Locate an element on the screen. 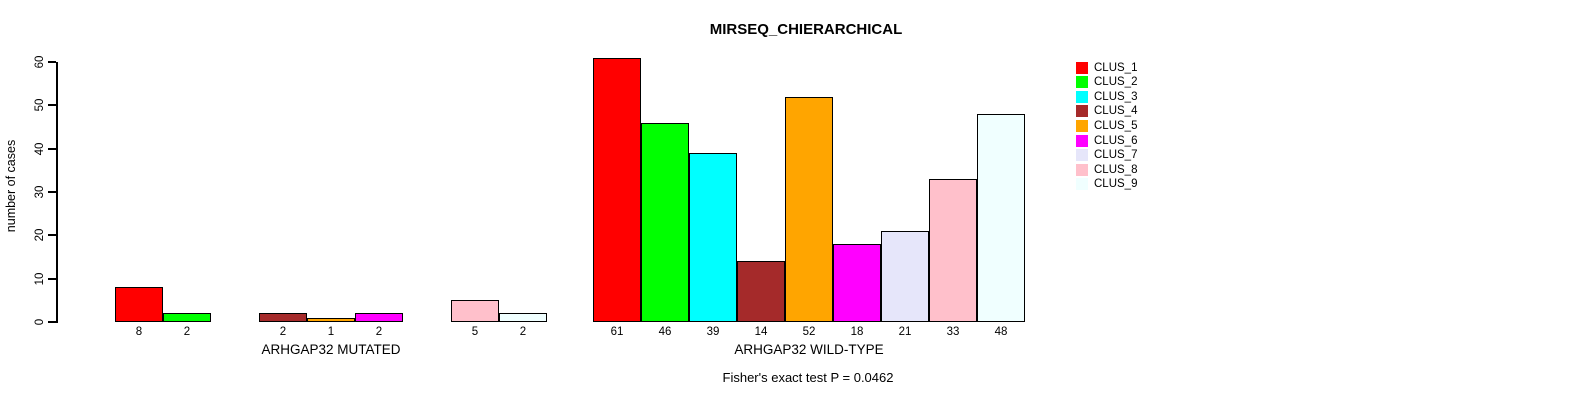 This screenshot has width=1590, height=400. y-tick-label: 20 is located at coordinates (40, 235).